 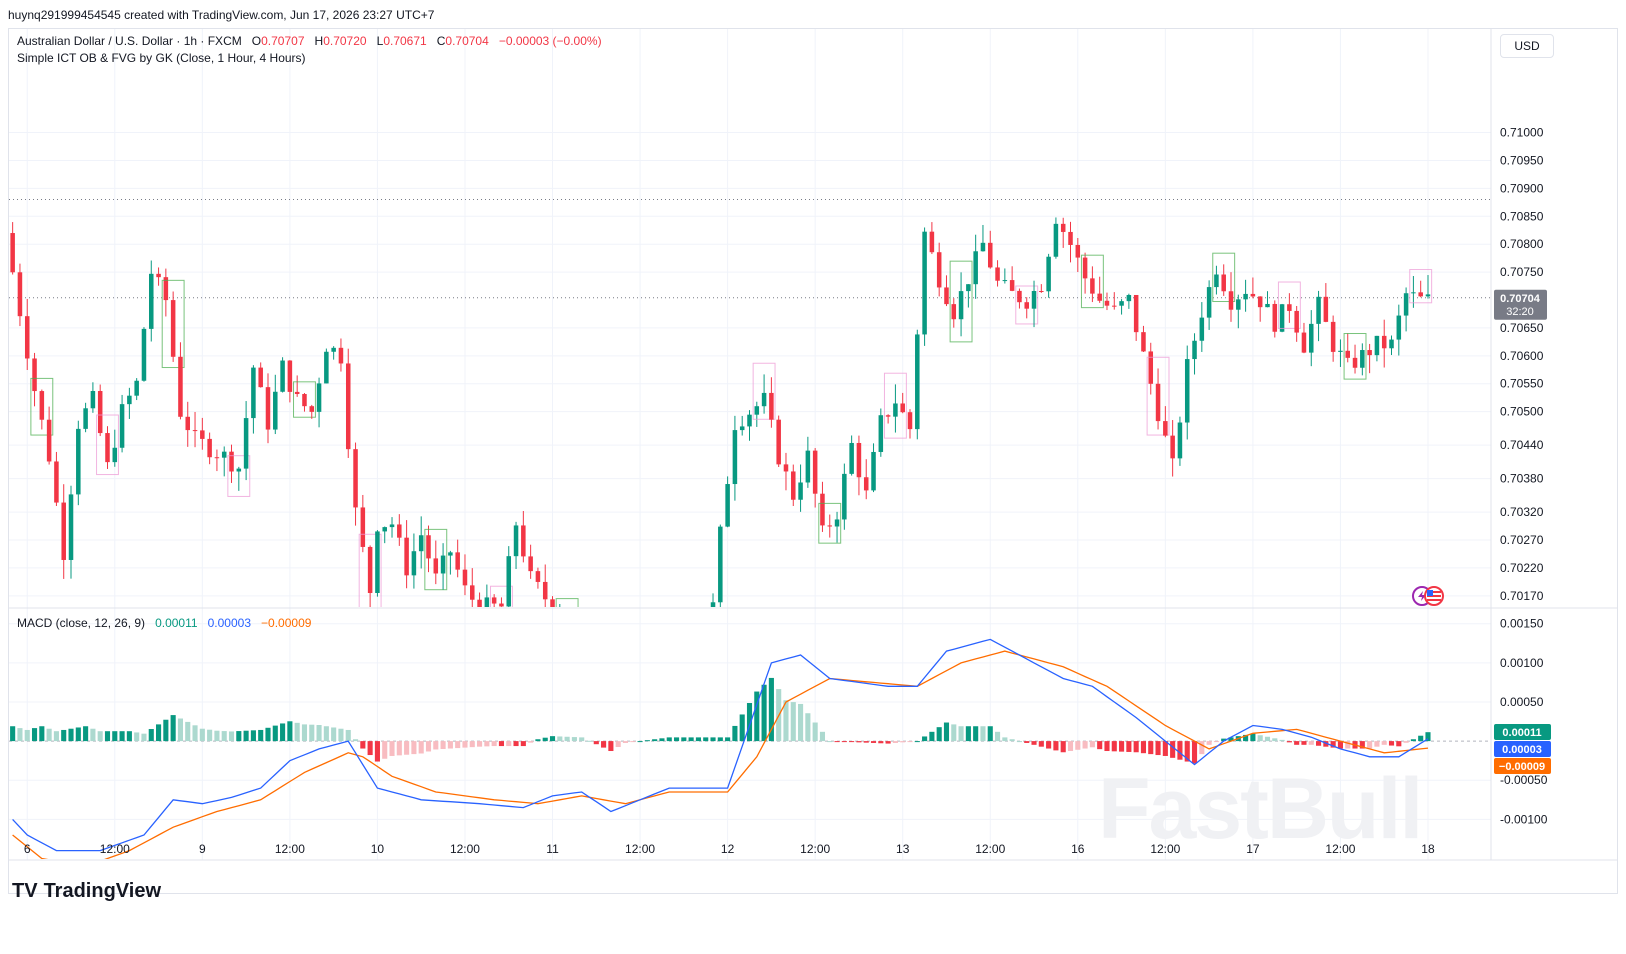 What do you see at coordinates (1522, 133) in the screenshot?
I see `price-tick-label: 0.71000` at bounding box center [1522, 133].